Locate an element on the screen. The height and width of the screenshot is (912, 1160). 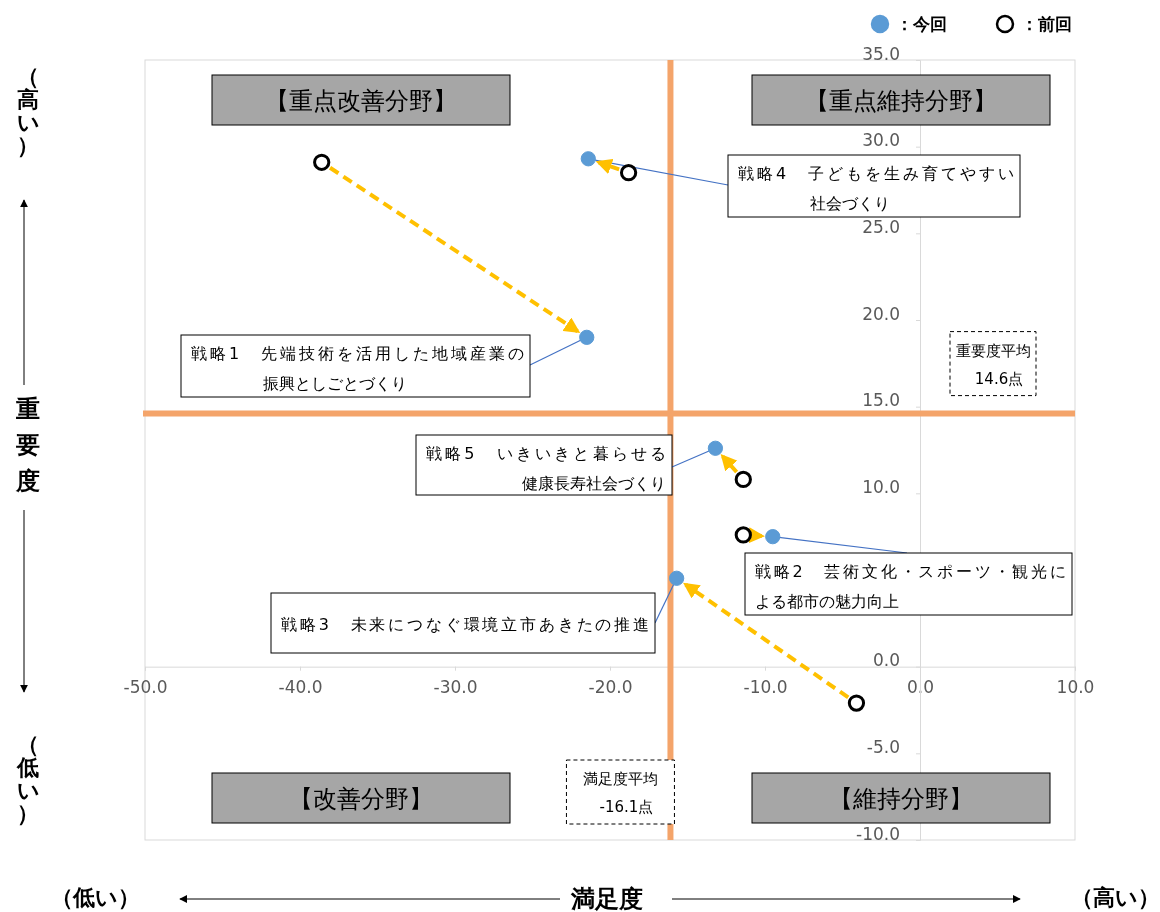
x-tick-label: -10.0 is located at coordinates (765, 686).